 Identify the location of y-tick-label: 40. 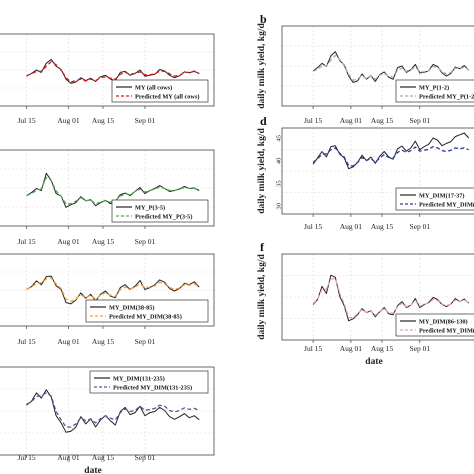
(279, 161).